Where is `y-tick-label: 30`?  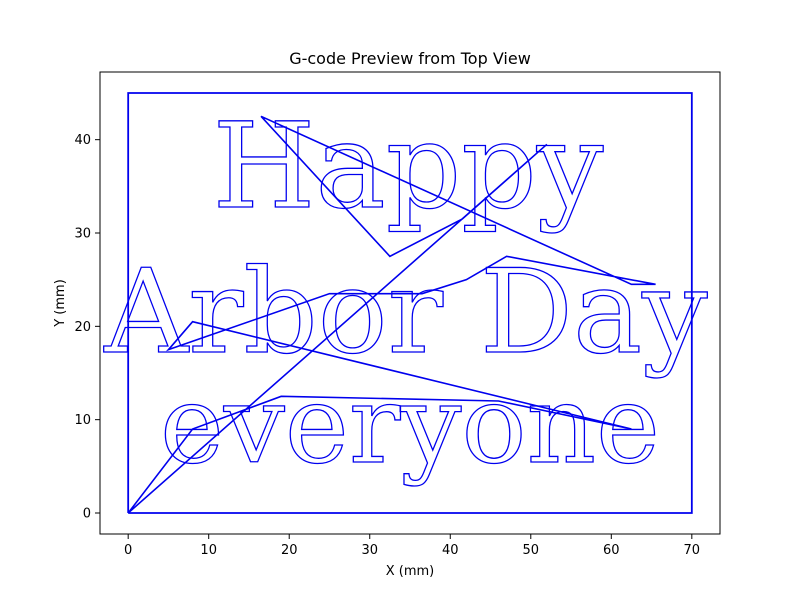 y-tick-label: 30 is located at coordinates (82, 234).